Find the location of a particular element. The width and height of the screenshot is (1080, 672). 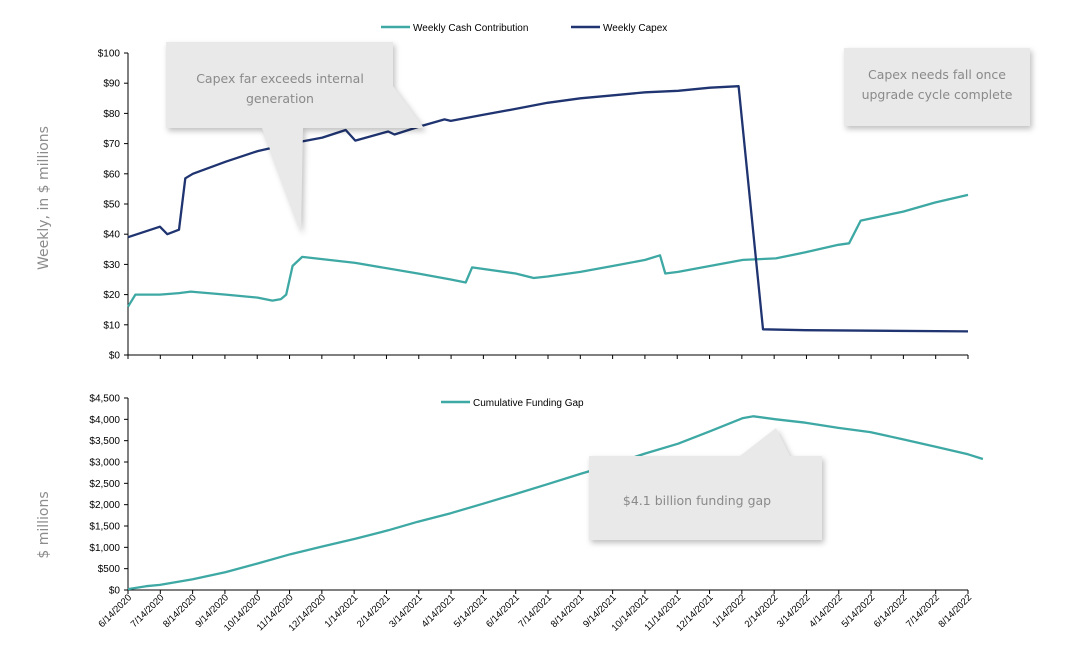

weekly-y-tick-label: $10 is located at coordinates (111, 325).